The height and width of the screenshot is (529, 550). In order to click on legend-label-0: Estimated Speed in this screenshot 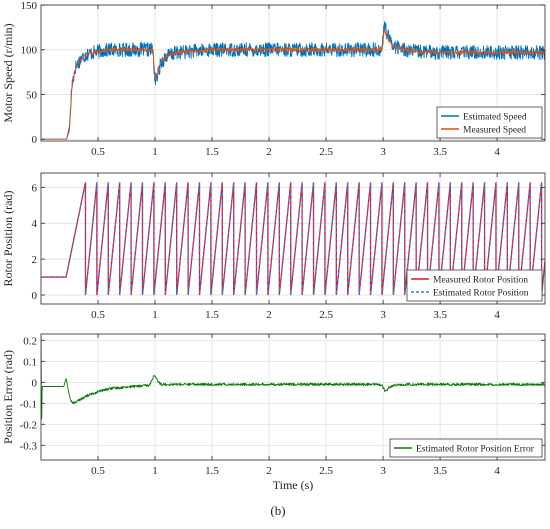, I will do `click(495, 118)`.